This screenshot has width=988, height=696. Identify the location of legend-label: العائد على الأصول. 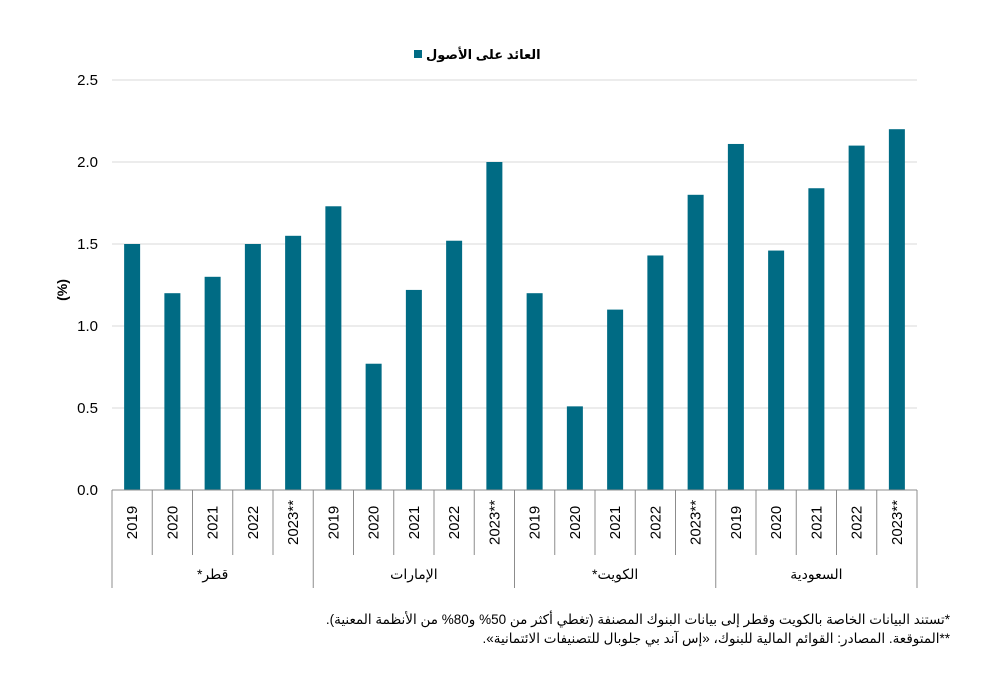
(483, 54).